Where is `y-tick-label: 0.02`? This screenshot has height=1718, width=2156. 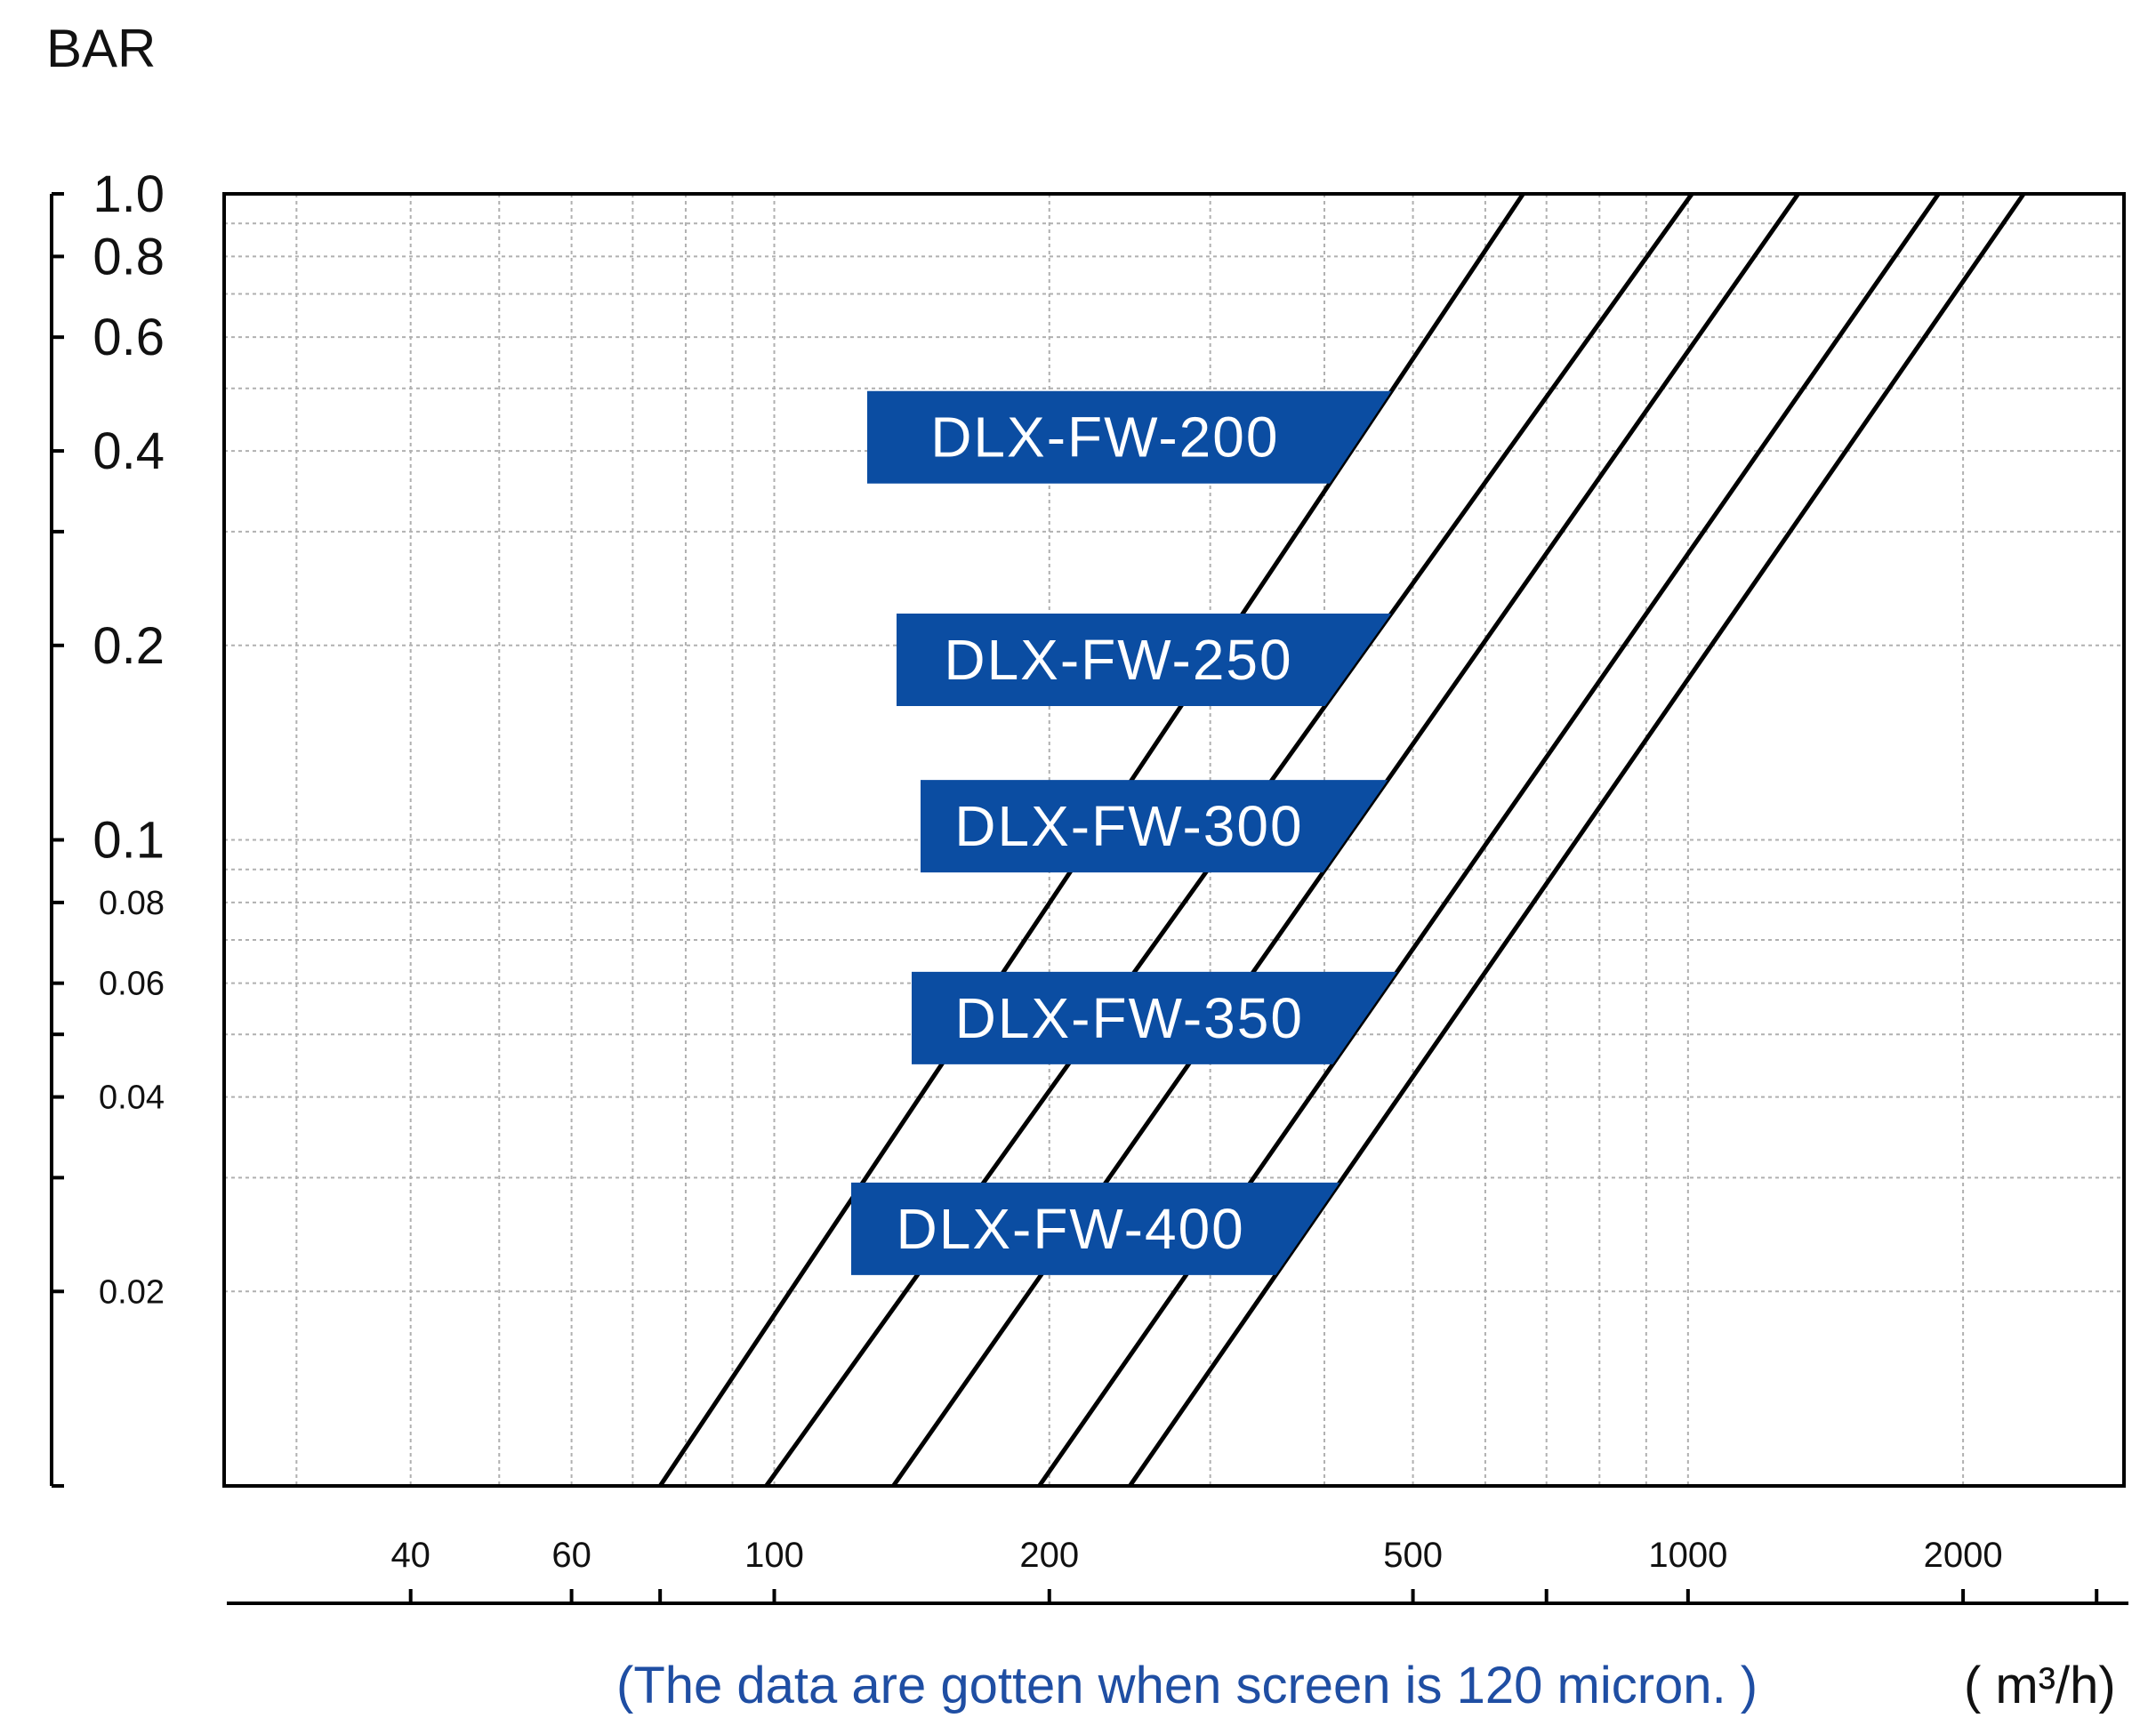 y-tick-label: 0.02 is located at coordinates (132, 1292).